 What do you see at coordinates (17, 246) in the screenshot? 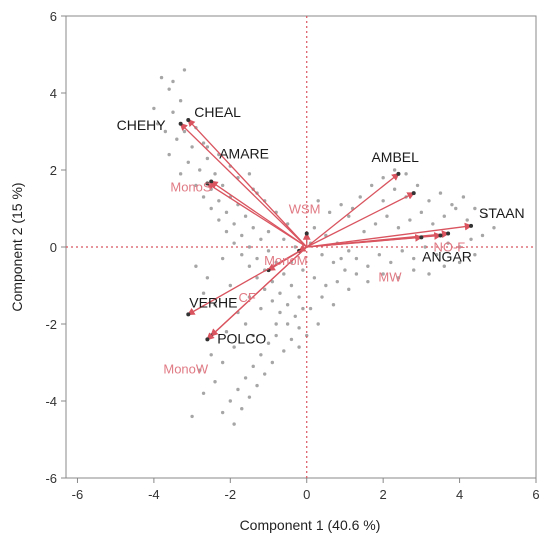
I see `y-axis-title: Component 2 (15 %)` at bounding box center [17, 246].